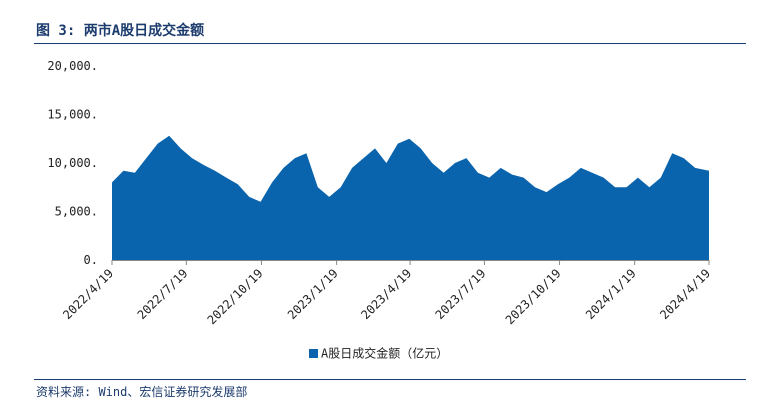 Image resolution: width=772 pixels, height=404 pixels. I want to click on x-tick-label: 2022/7/19, so click(163, 294).